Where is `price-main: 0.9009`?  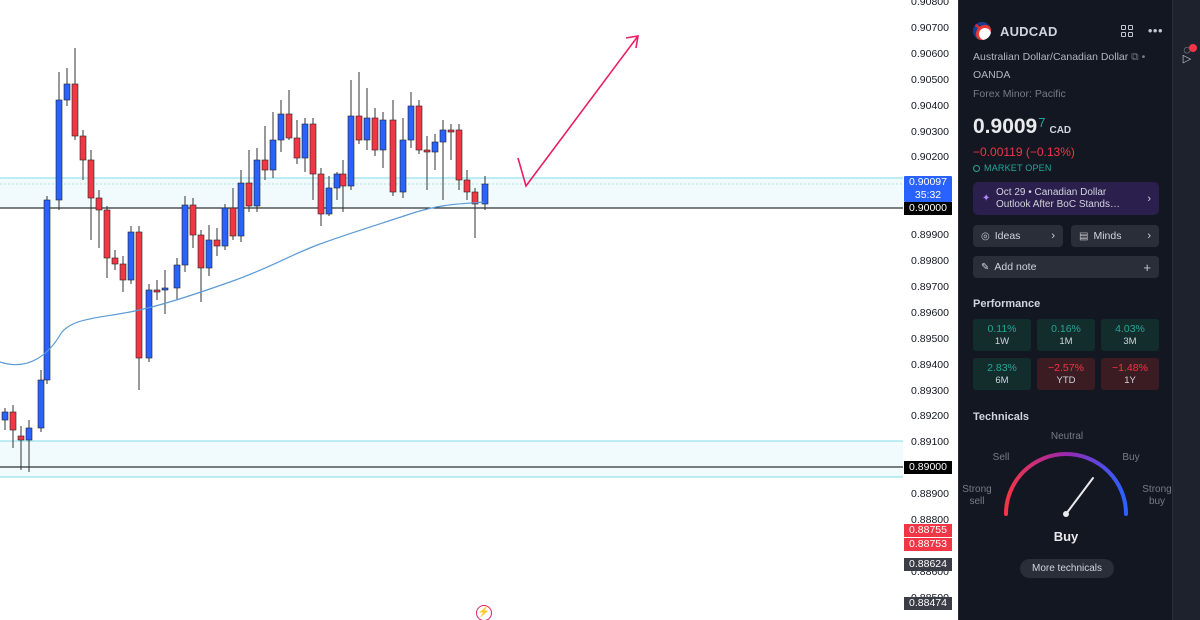
price-main: 0.9009 is located at coordinates (1005, 126).